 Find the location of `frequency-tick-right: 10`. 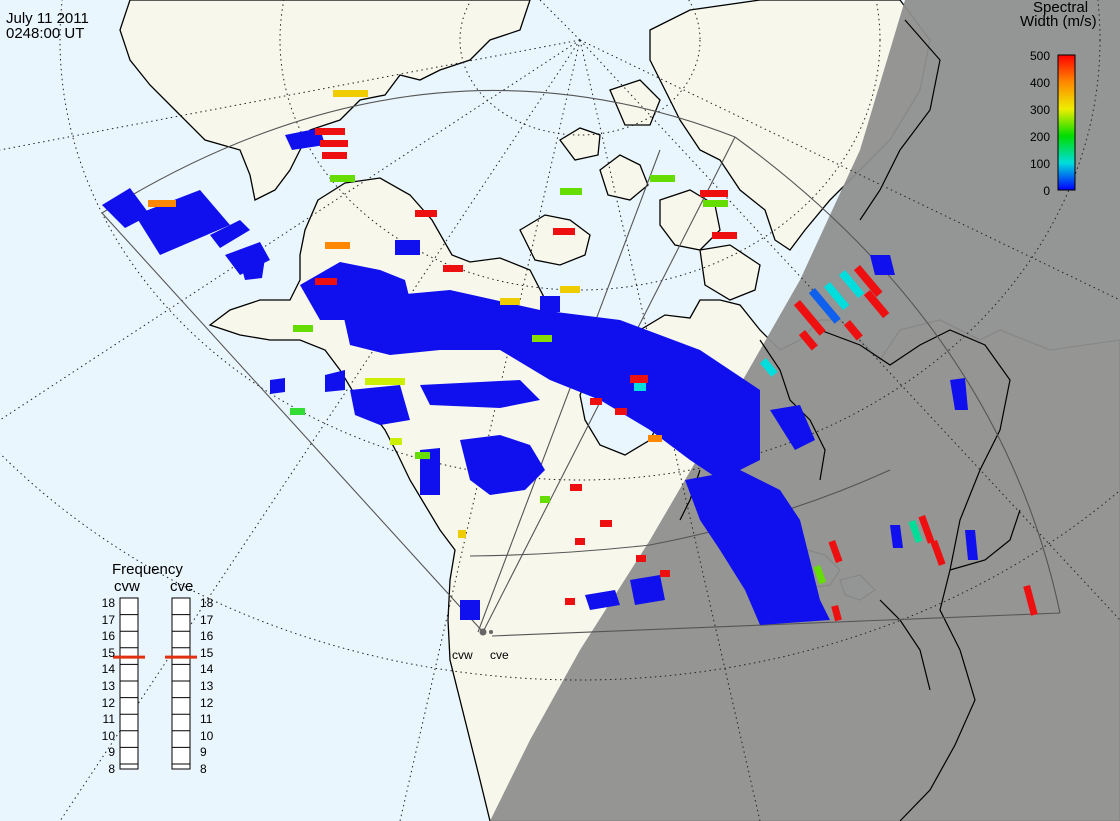

frequency-tick-right: 10 is located at coordinates (207, 735).